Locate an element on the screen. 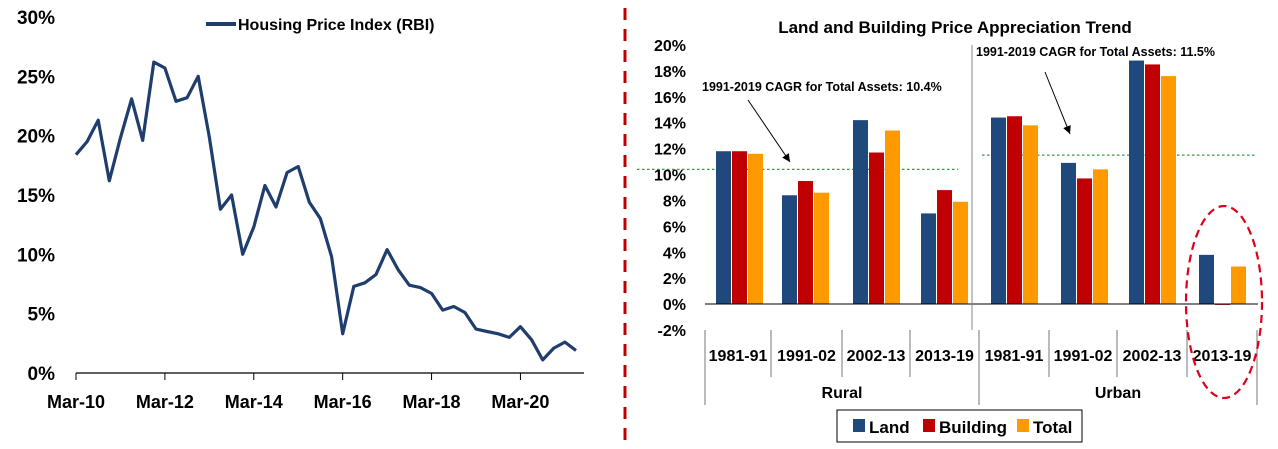  y-tick-label: 8% is located at coordinates (674, 201).